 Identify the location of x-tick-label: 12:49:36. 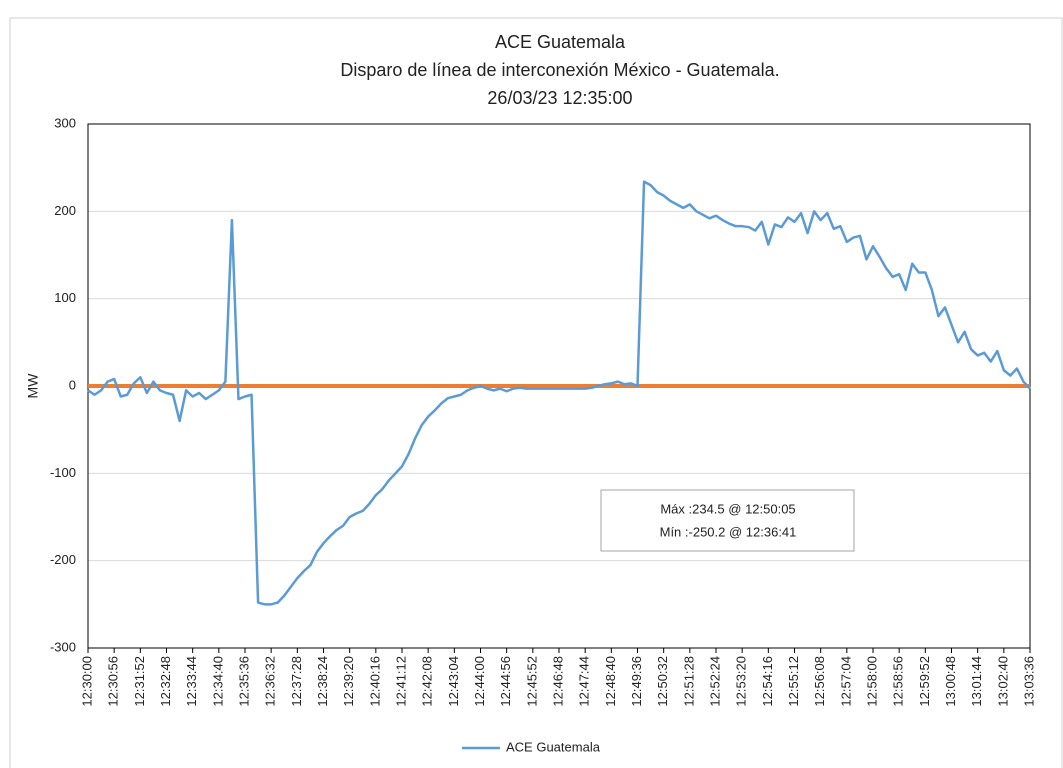
(636, 681).